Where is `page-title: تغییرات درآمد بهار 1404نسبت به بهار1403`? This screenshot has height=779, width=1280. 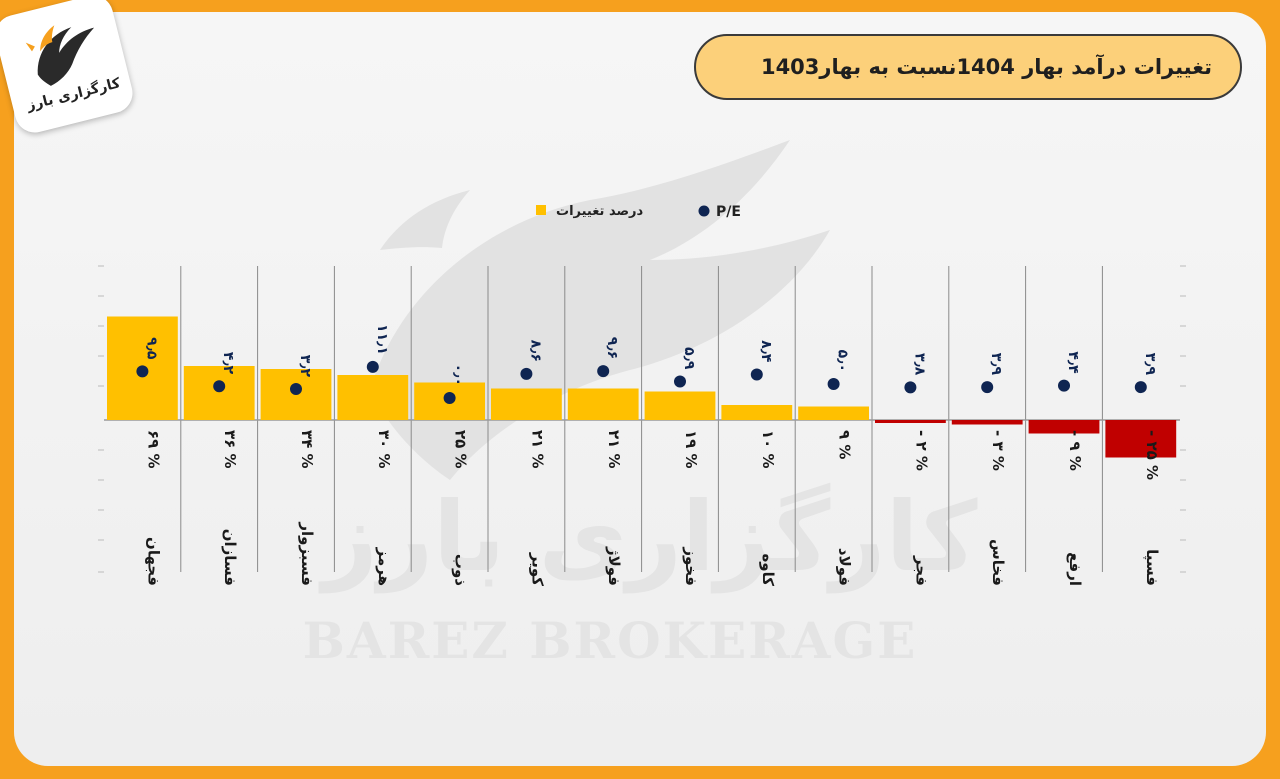
page-title: تغییرات درآمد بهار 1404نسبت به بهار1403 is located at coordinates (986, 67).